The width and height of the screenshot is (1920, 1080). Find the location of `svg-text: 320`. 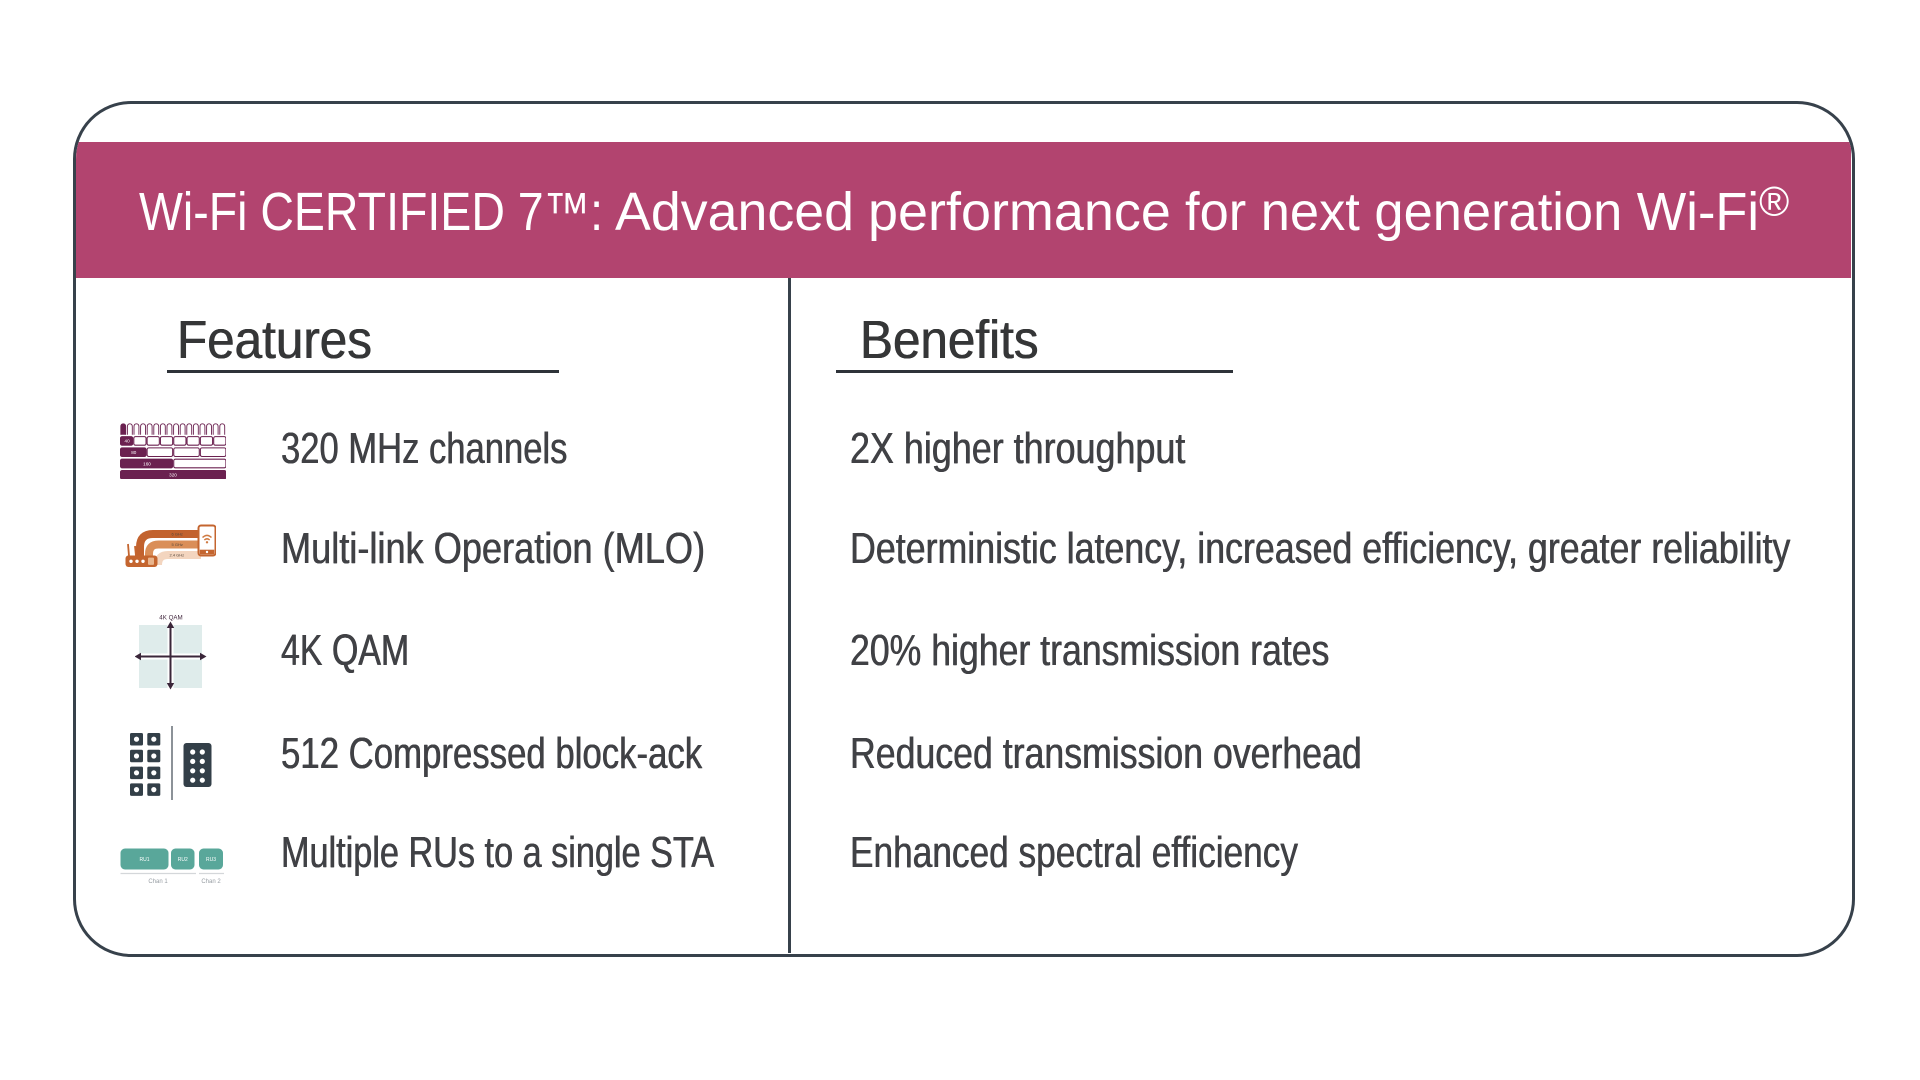

svg-text: 320 is located at coordinates (173, 475).